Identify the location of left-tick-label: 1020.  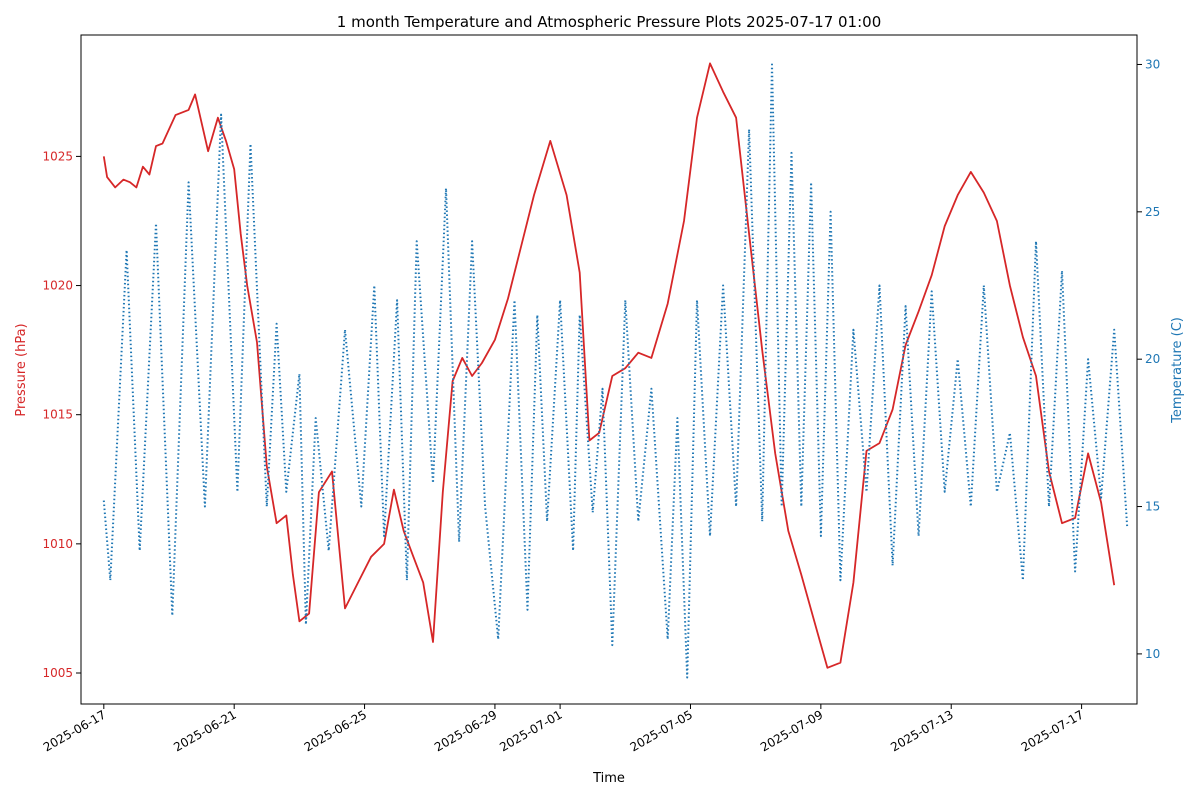
(57, 286).